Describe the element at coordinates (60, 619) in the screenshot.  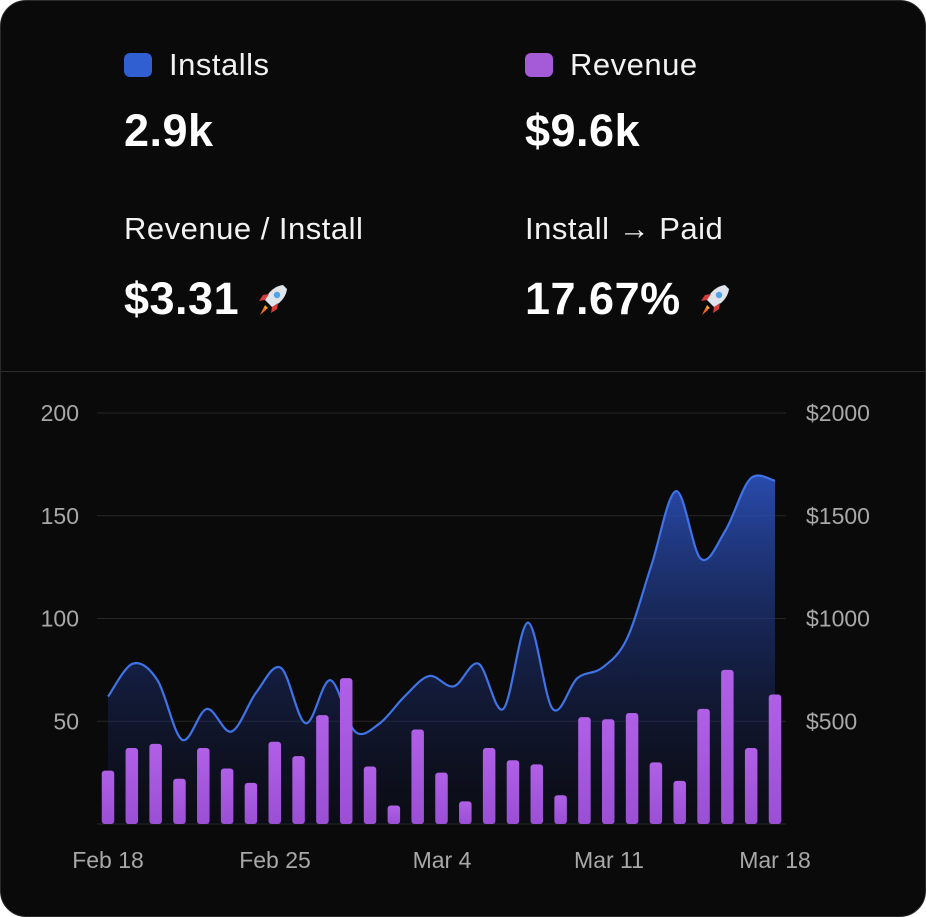
I see `left-axis-tick-label: 100` at that location.